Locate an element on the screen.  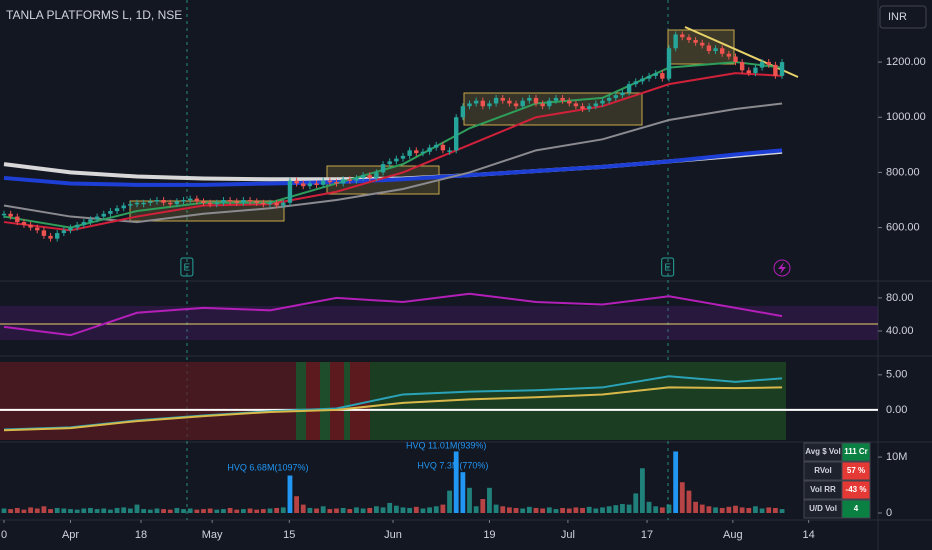
y-tick-label: 800.00 is located at coordinates (903, 172).